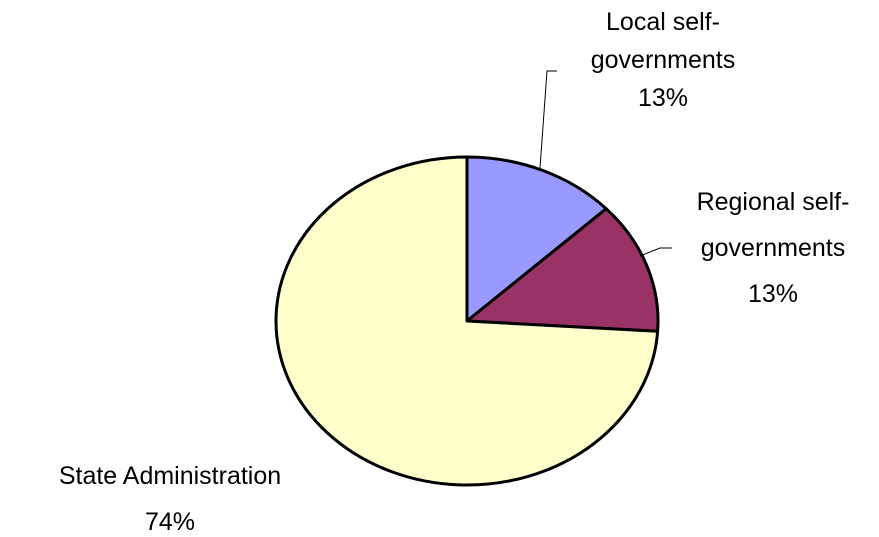 The height and width of the screenshot is (537, 879). What do you see at coordinates (773, 294) in the screenshot?
I see `slice-percent-label-1: 13%` at bounding box center [773, 294].